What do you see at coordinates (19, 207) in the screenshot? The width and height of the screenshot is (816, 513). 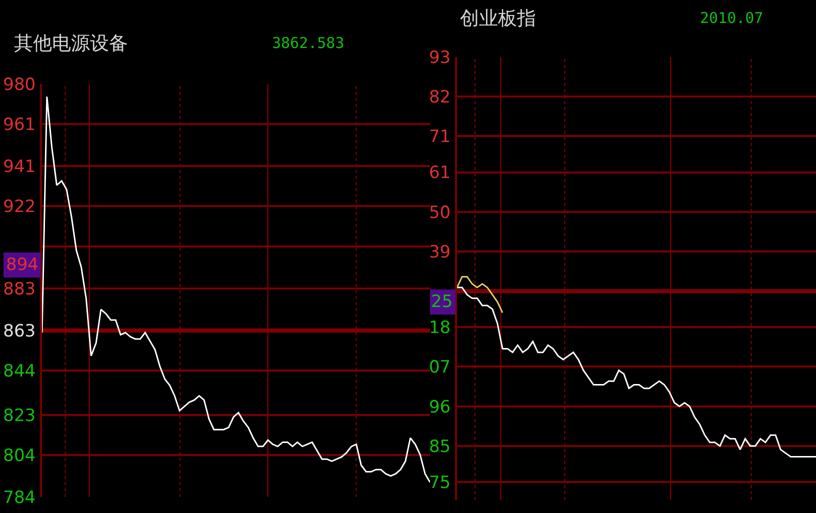 I see `y-tick-label: 922` at bounding box center [19, 207].